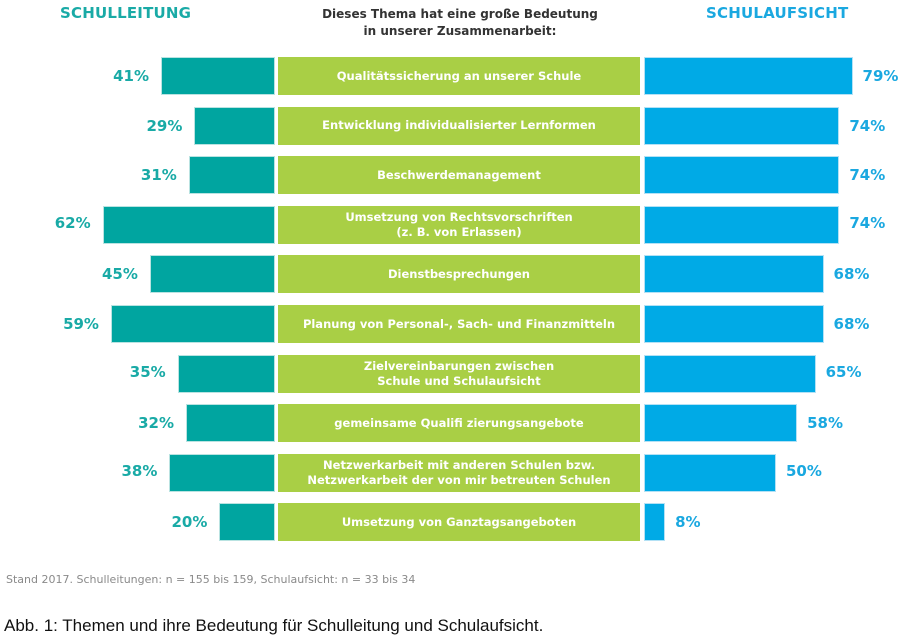 Image resolution: width=911 pixels, height=640 pixels. What do you see at coordinates (777, 13) in the screenshot?
I see `legend-schulaufsicht: SCHULAUFSICHT` at bounding box center [777, 13].